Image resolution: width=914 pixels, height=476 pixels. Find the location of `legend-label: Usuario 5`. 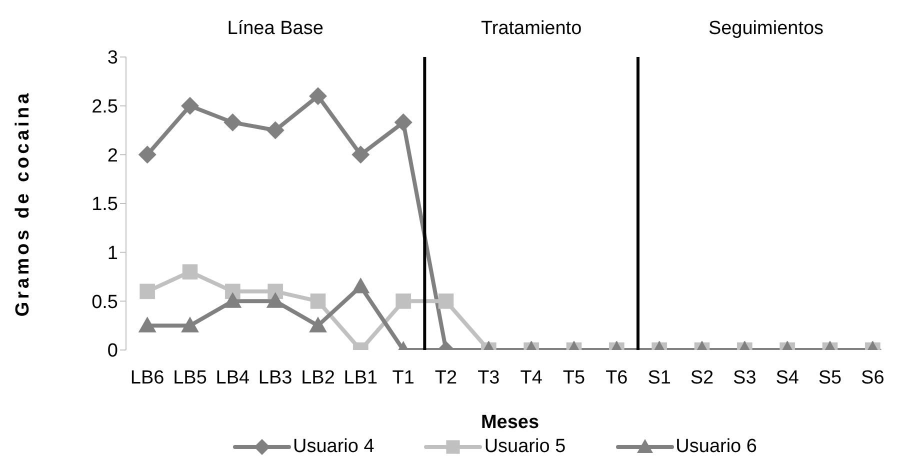

legend-label: Usuario 5 is located at coordinates (525, 447).